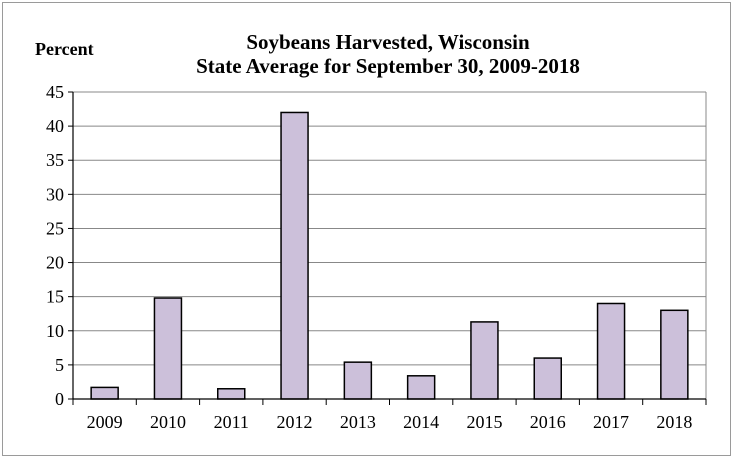  Describe the element at coordinates (484, 360) in the screenshot. I see `bar-2015` at that location.